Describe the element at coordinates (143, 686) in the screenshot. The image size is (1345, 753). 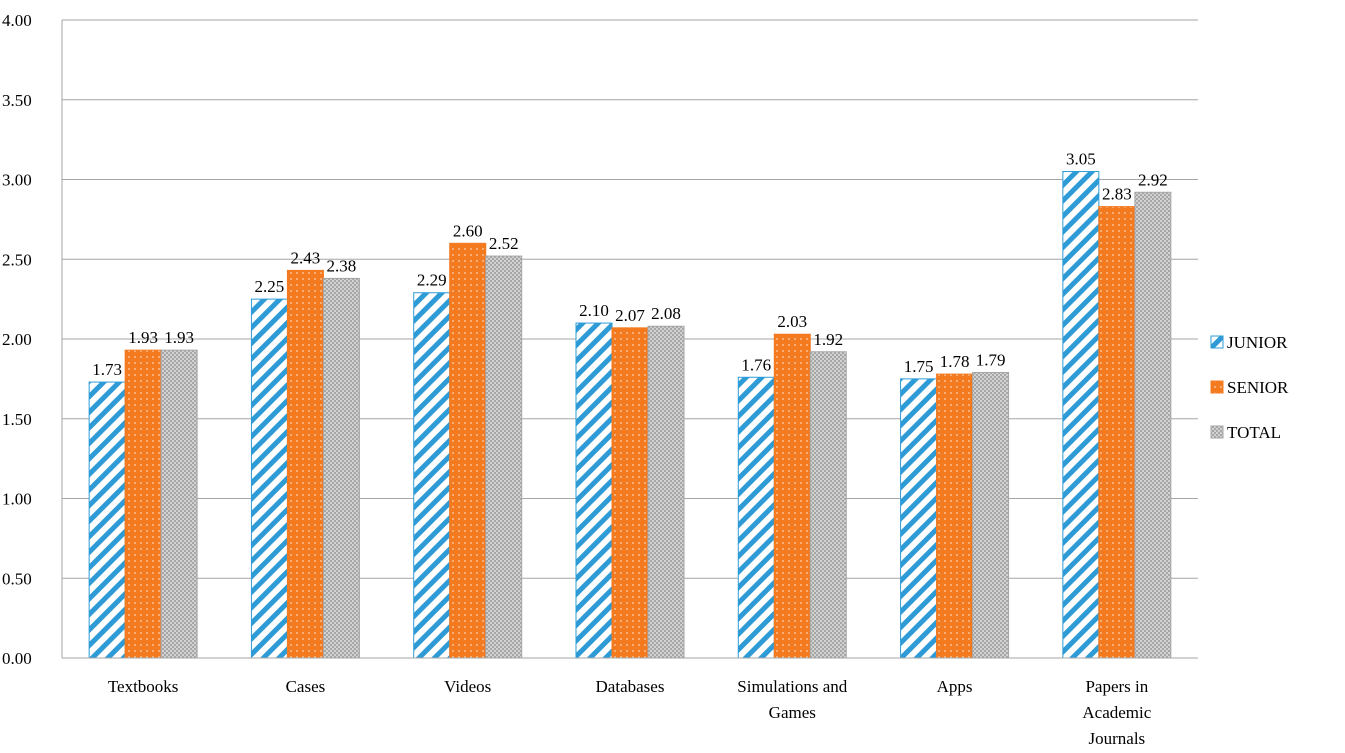
I see `x-category-label: Textbooks` at that location.